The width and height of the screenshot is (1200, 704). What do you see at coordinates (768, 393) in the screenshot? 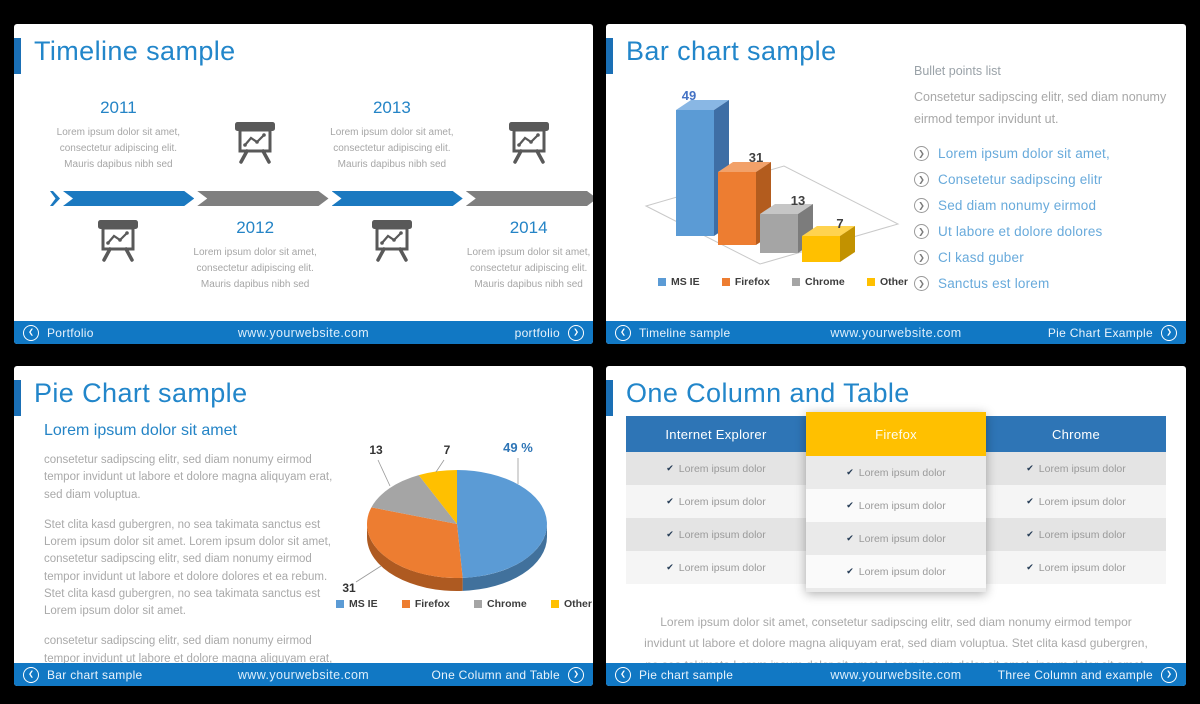
I see `slide-title: One Column and Table` at bounding box center [768, 393].